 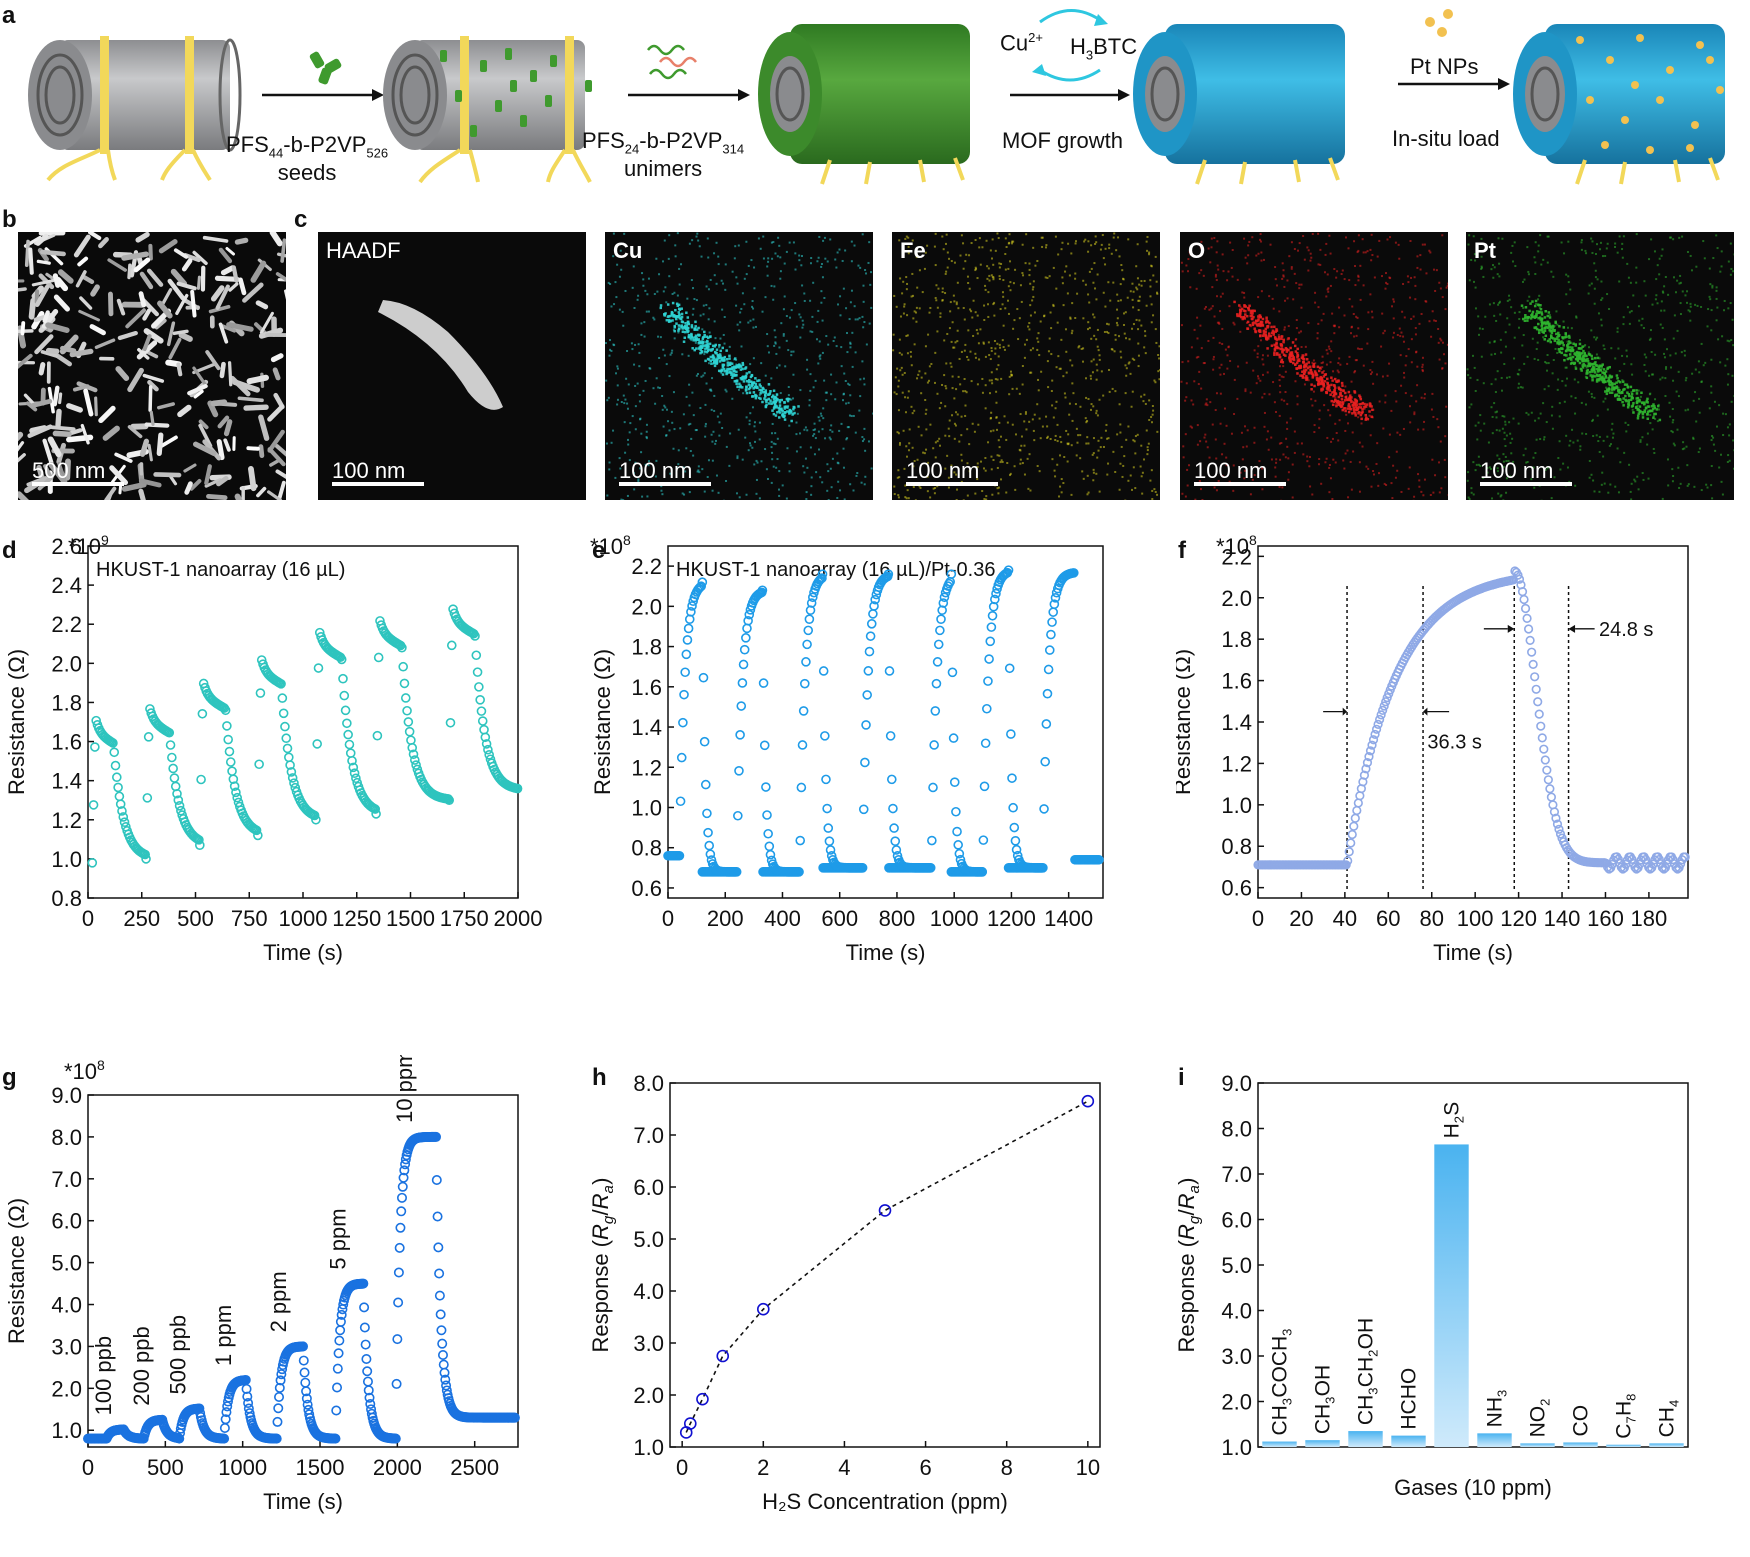 I want to click on y-axis-label: Resistance (Ω), so click(x=16, y=722).